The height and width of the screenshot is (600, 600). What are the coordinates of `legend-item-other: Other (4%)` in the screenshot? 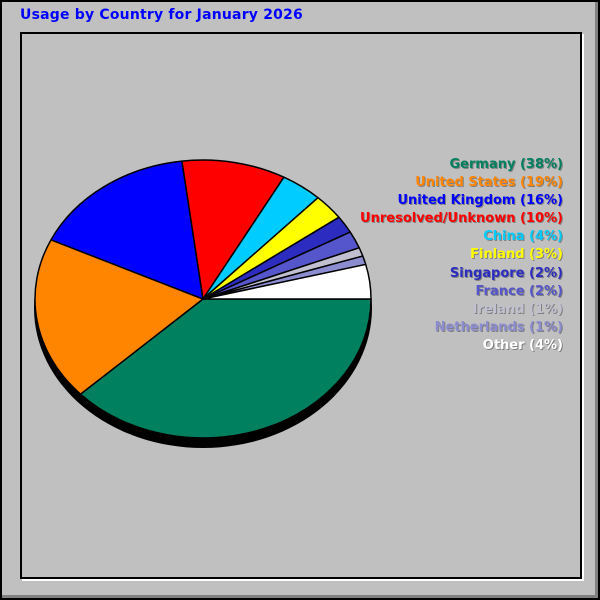 It's located at (522, 345).